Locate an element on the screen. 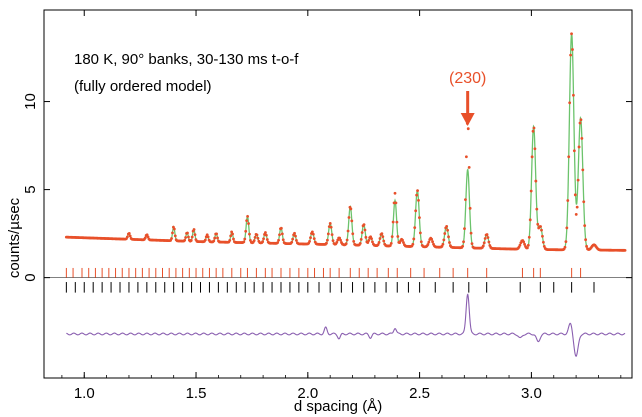 The width and height of the screenshot is (642, 417). x-tick-label: 3.0 is located at coordinates (531, 393).